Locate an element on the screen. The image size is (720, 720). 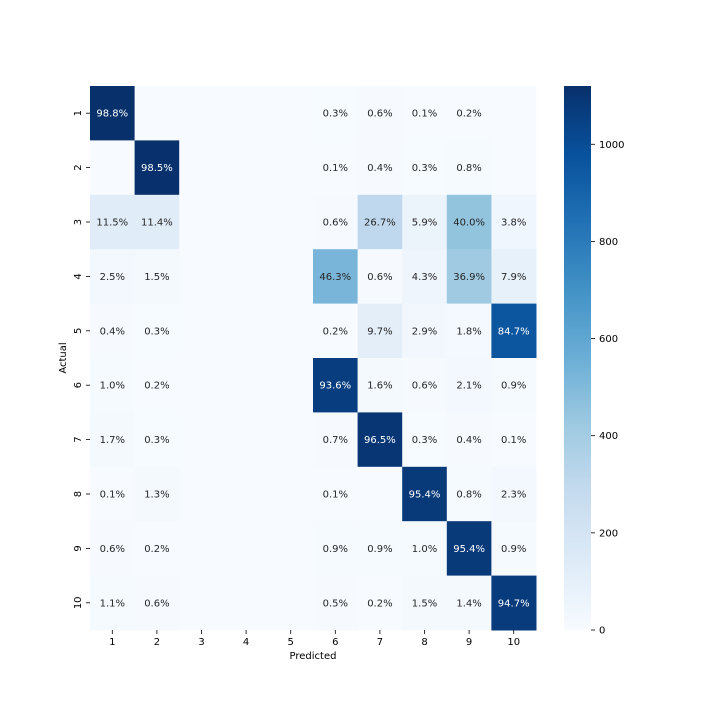
x-tick-label: 8 is located at coordinates (424, 642).